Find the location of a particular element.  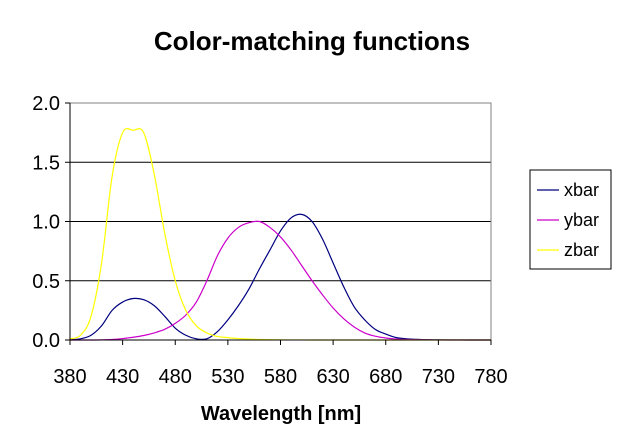

legend-label-ybar: ybar is located at coordinates (581, 220).